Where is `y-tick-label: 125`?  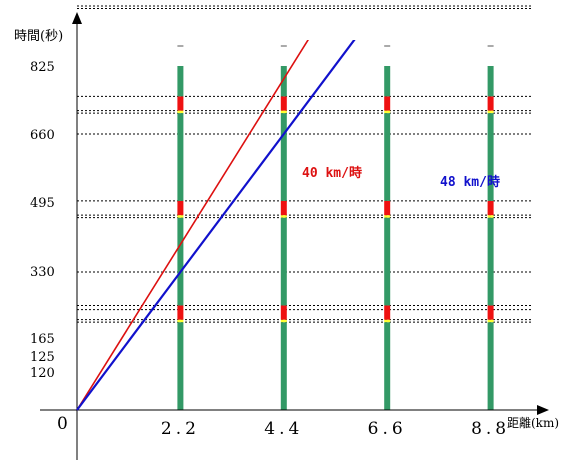 y-tick-label: 125 is located at coordinates (42, 357).